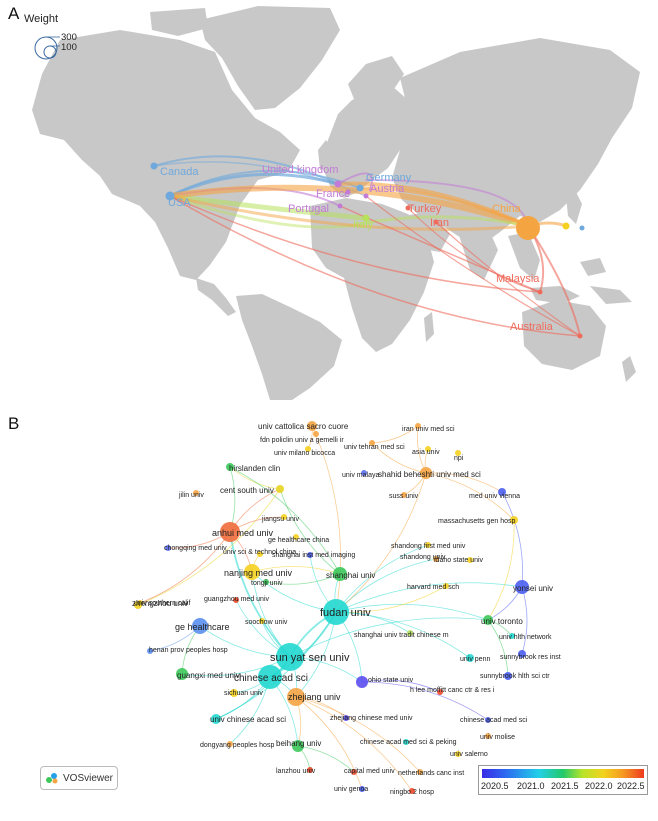  What do you see at coordinates (254, 468) in the screenshot?
I see `institution-label: hirslanden clin` at bounding box center [254, 468].